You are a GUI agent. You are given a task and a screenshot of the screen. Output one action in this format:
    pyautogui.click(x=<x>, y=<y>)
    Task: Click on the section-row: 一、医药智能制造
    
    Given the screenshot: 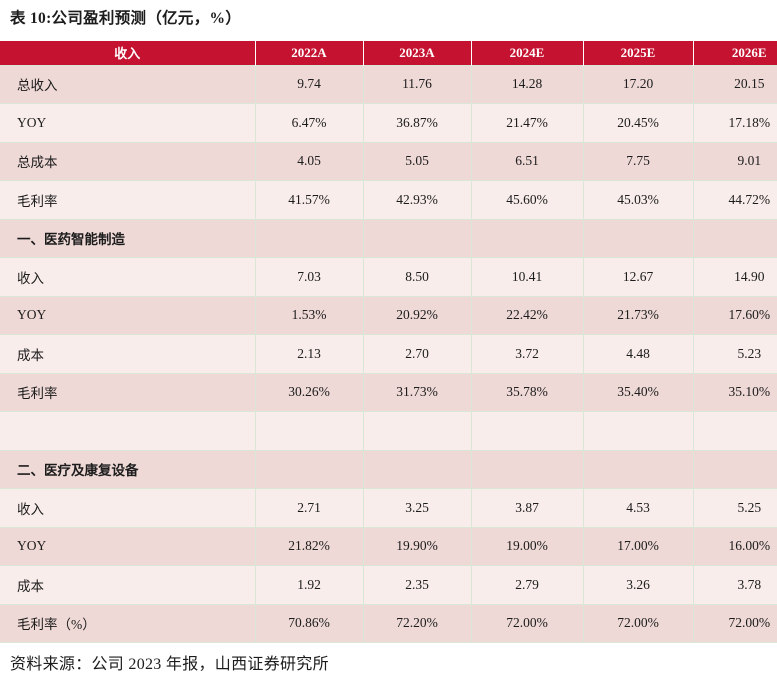 What is the action you would take?
    pyautogui.click(x=388, y=238)
    